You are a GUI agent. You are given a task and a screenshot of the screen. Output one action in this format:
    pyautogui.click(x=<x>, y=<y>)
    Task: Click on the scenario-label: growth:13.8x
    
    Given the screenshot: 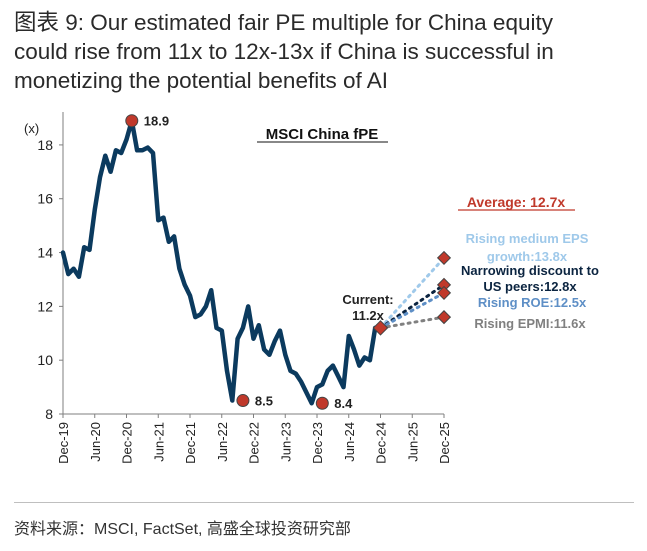 What is the action you would take?
    pyautogui.click(x=527, y=256)
    